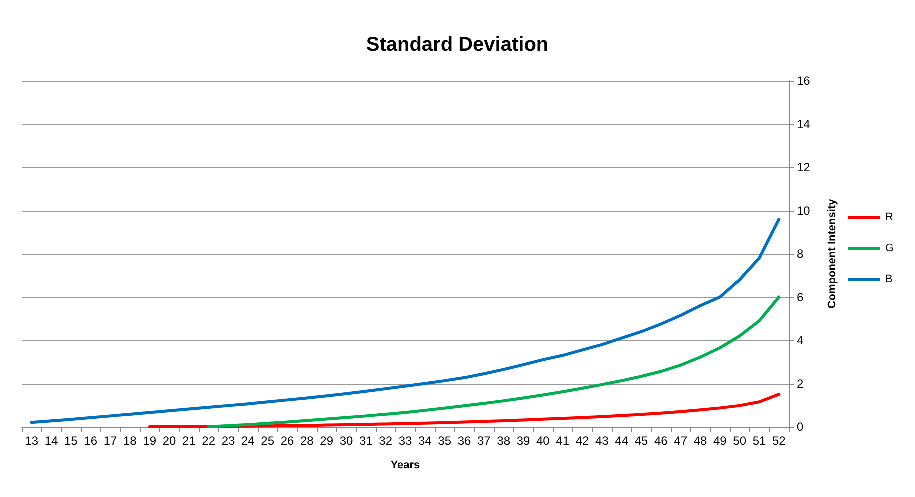 The image size is (915, 497). What do you see at coordinates (889, 218) in the screenshot?
I see `legend-label: R` at bounding box center [889, 218].